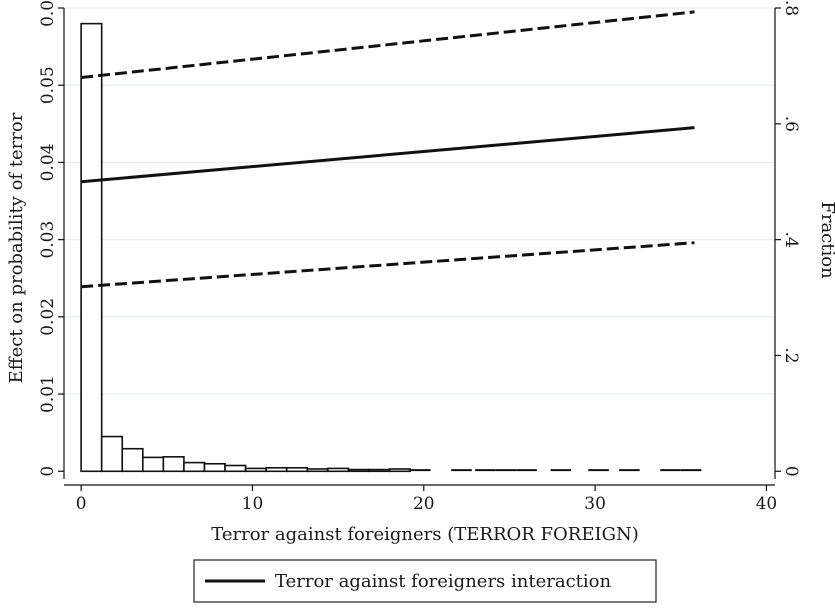 This screenshot has height=609, width=835. What do you see at coordinates (253, 504) in the screenshot?
I see `x-tick-label: 10` at bounding box center [253, 504].